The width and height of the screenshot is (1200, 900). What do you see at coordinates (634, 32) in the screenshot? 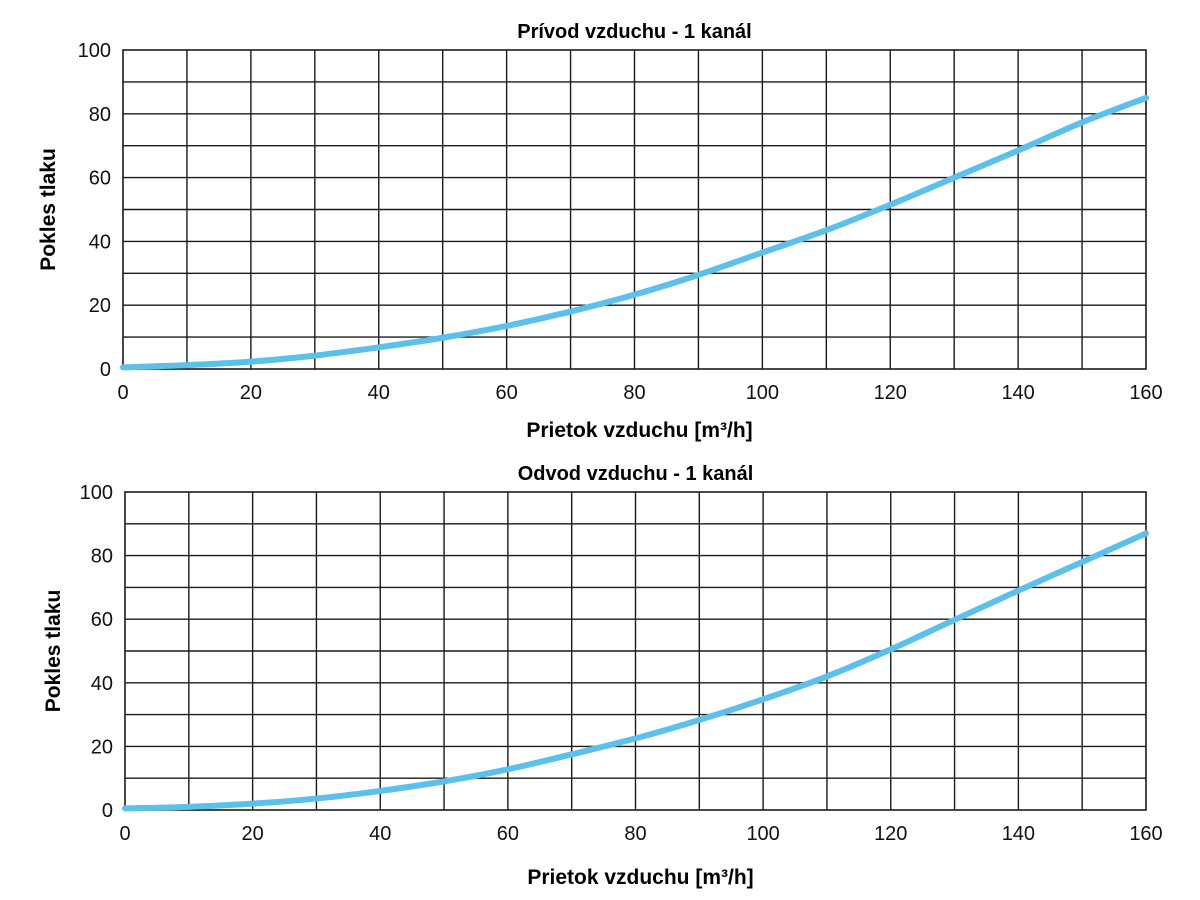
I see `chart-title: Prívod vzduchu - 1 kanál` at bounding box center [634, 32].